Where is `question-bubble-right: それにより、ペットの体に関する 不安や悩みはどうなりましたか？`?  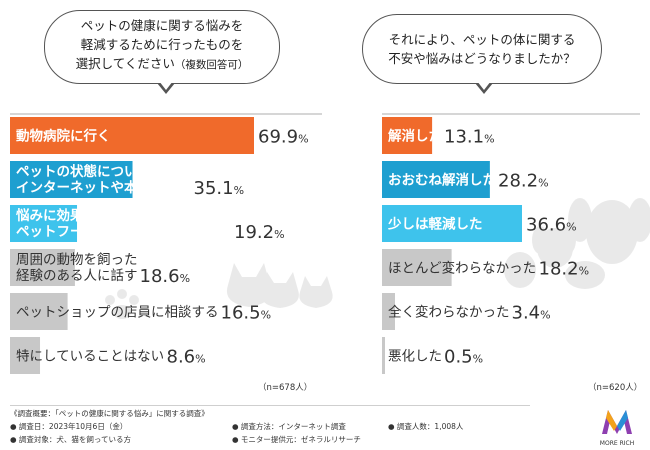
question-bubble-right: それにより、ペットの体に関する 不安や悩みはどうなりましたか？ is located at coordinates (482, 54).